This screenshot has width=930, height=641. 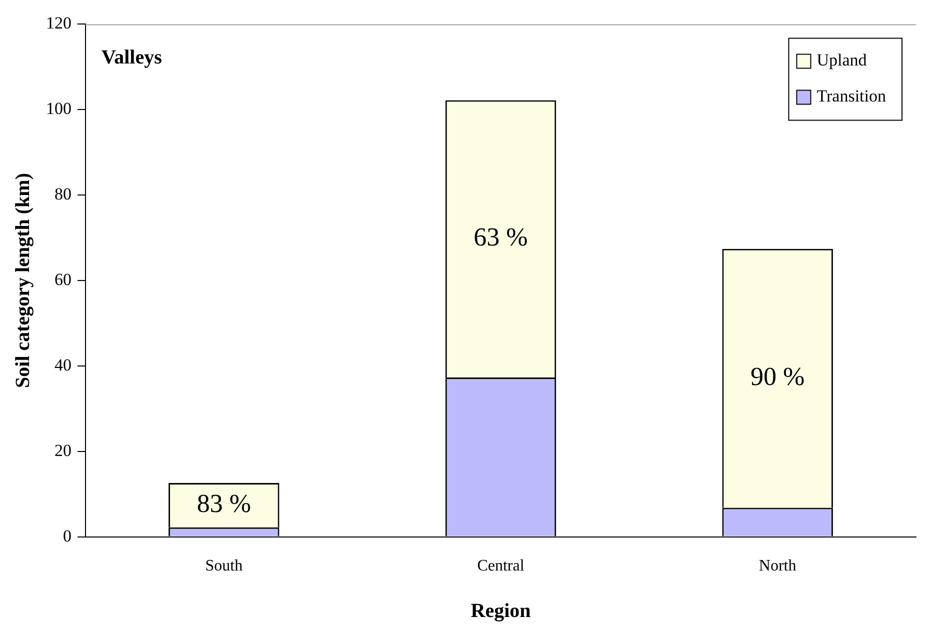 What do you see at coordinates (224, 503) in the screenshot?
I see `annotation: 83 %` at bounding box center [224, 503].